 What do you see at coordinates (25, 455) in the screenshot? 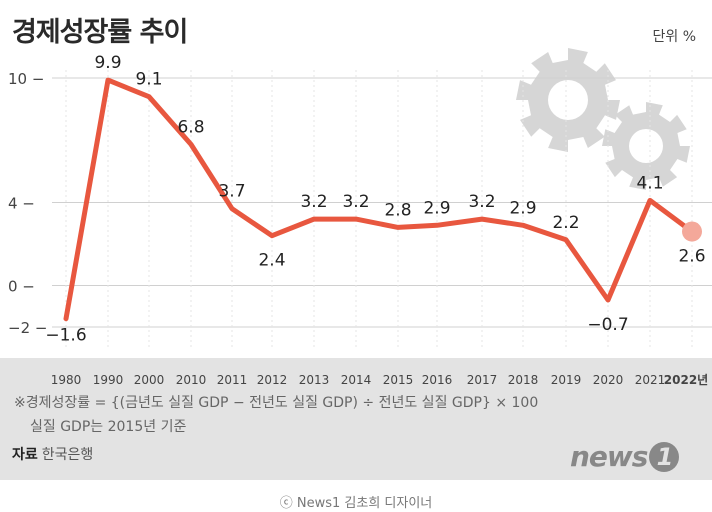
I see `source-label: 자료` at bounding box center [25, 455].